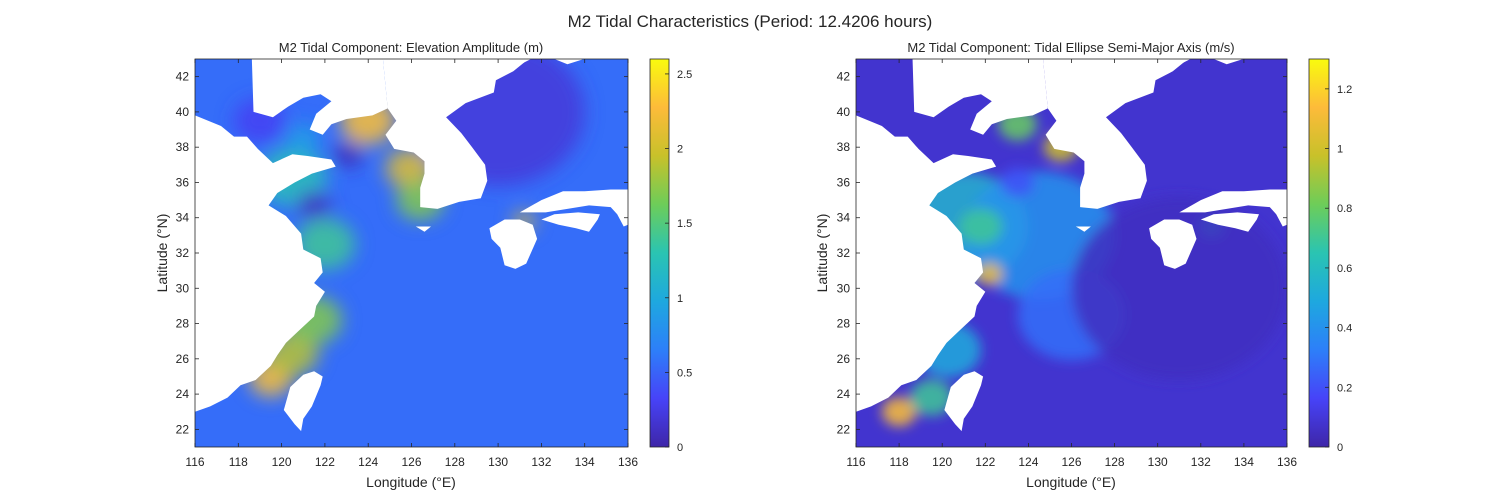 The image size is (1500, 500). What do you see at coordinates (1344, 90) in the screenshot?
I see `colorbar-tick-label: 1.2` at bounding box center [1344, 90].